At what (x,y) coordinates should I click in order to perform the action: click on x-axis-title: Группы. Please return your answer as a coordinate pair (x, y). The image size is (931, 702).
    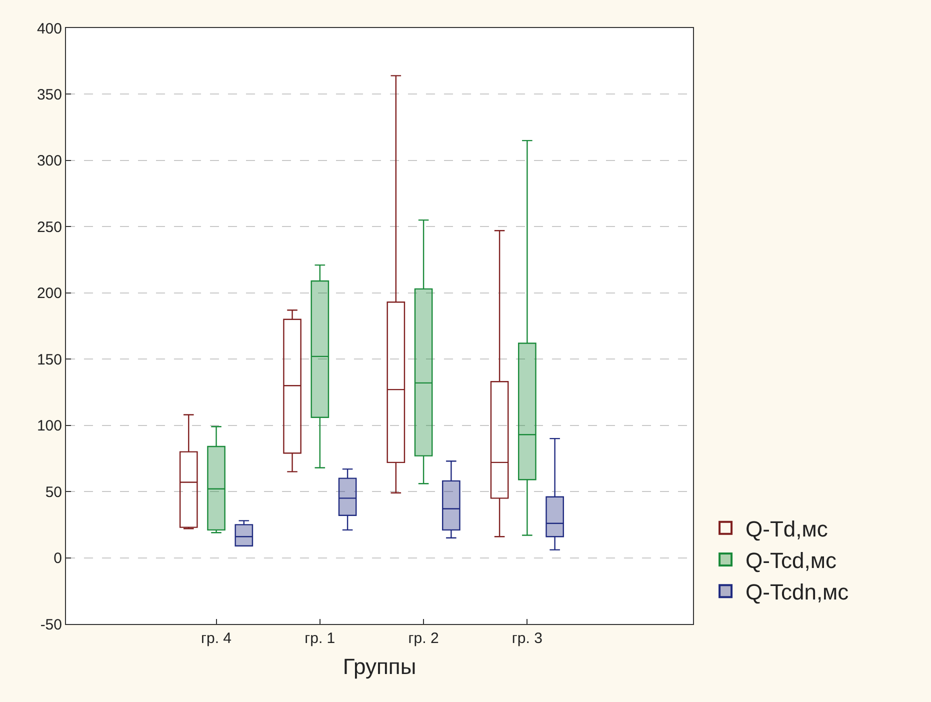
    Looking at the image, I should click on (379, 666).